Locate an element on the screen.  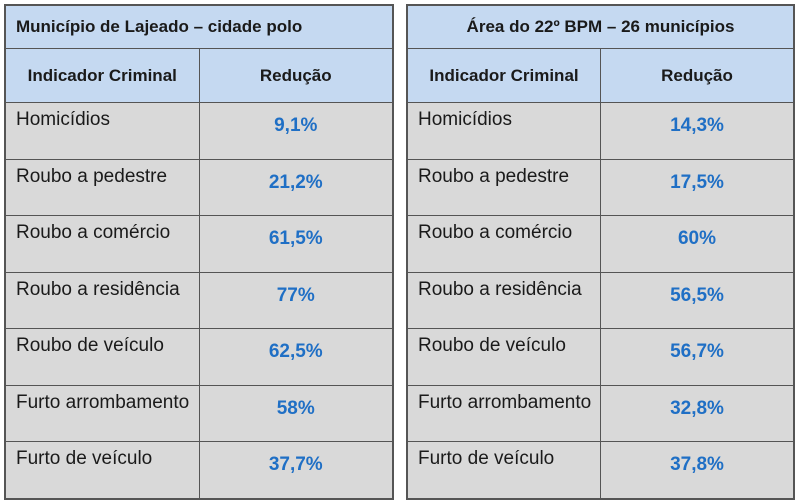
table-row: Roubo a pedestre 17,5% is located at coordinates (600, 187).